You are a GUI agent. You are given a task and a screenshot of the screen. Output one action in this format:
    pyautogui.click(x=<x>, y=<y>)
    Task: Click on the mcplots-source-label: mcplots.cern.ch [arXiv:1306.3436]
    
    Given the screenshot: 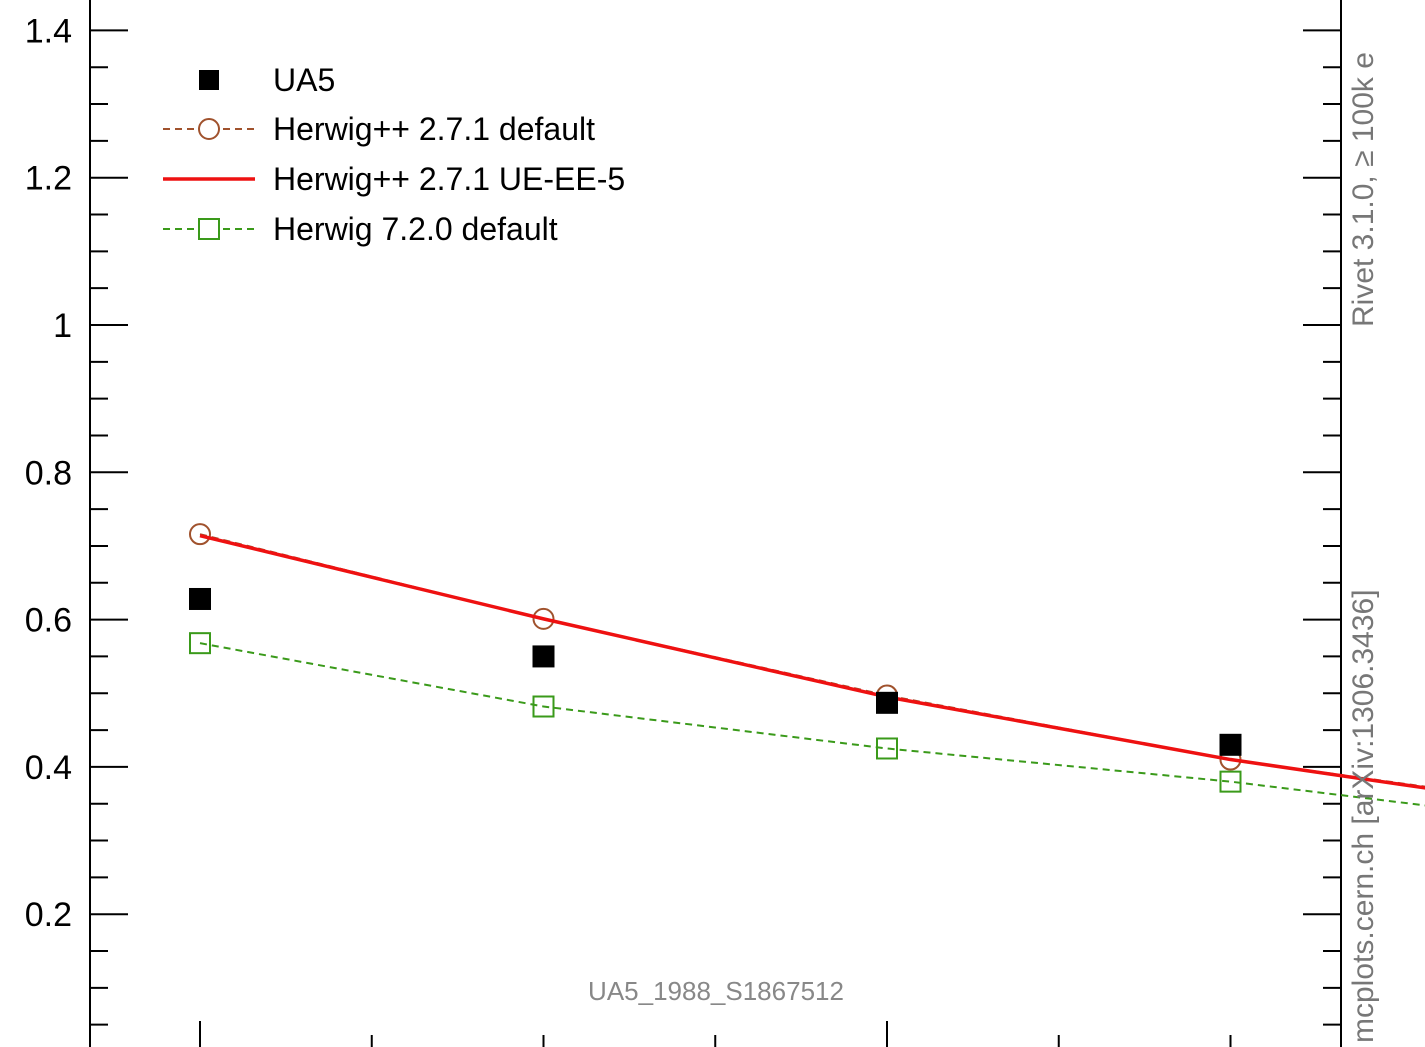 What is the action you would take?
    pyautogui.click(x=1363, y=816)
    